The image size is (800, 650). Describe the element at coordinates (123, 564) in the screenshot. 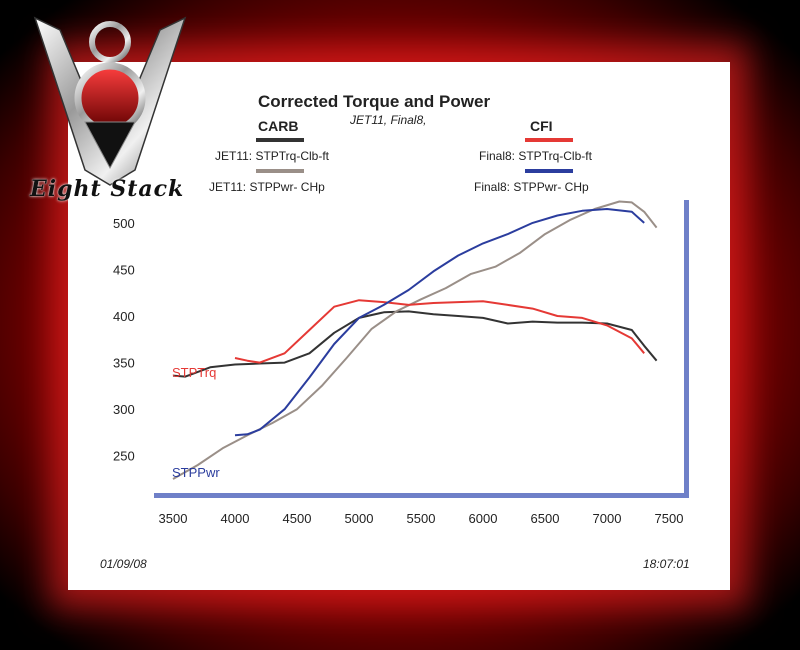

I see `chart-date: 01/09/08` at that location.